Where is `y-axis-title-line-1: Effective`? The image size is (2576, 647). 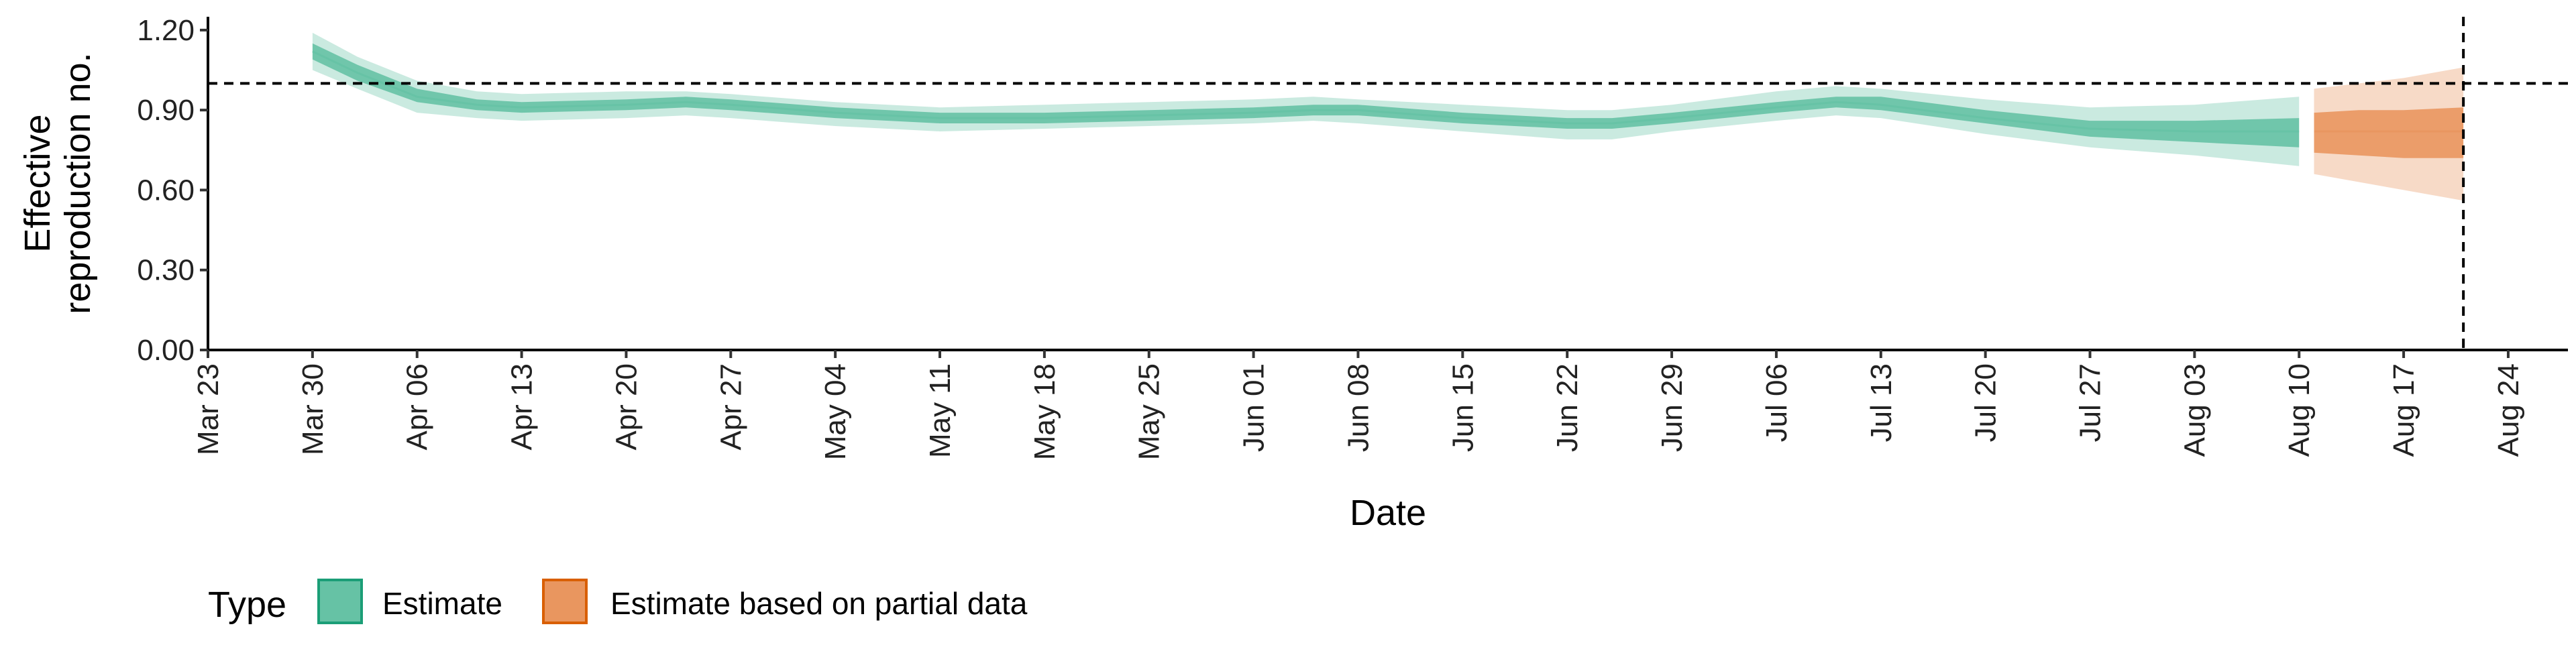
y-axis-title-line-1: Effective is located at coordinates (37, 183).